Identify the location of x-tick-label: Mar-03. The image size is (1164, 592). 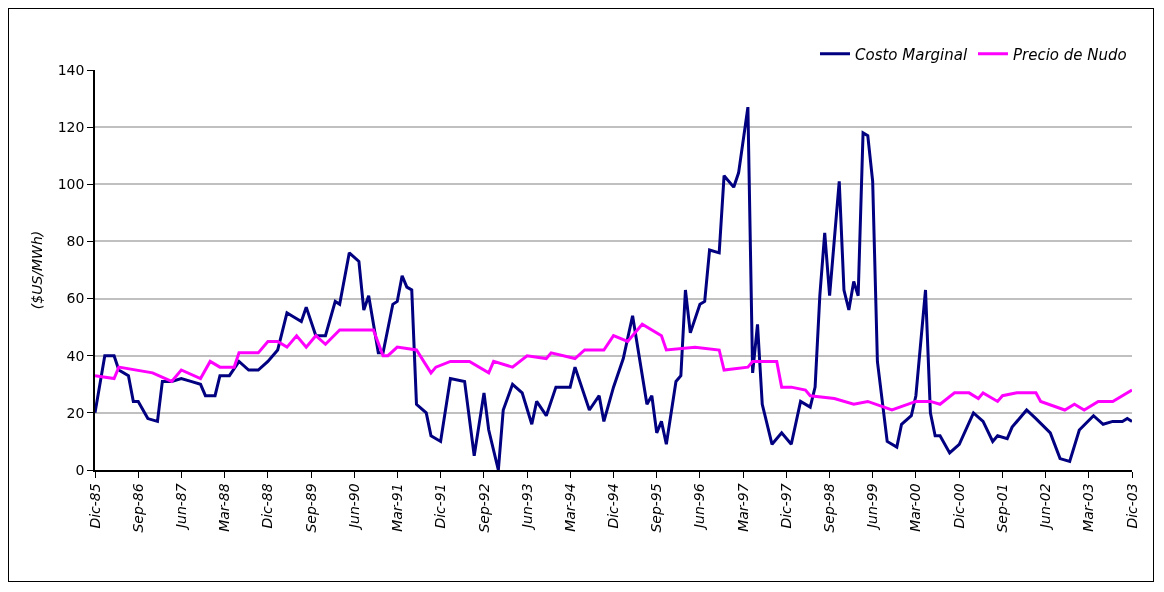
(1088, 507).